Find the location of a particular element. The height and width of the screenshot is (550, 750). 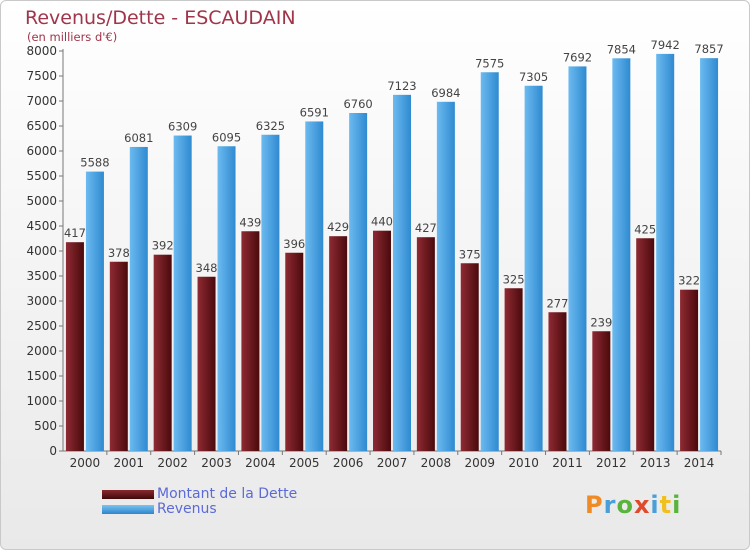

value-label-revenus: 7854 is located at coordinates (621, 49).